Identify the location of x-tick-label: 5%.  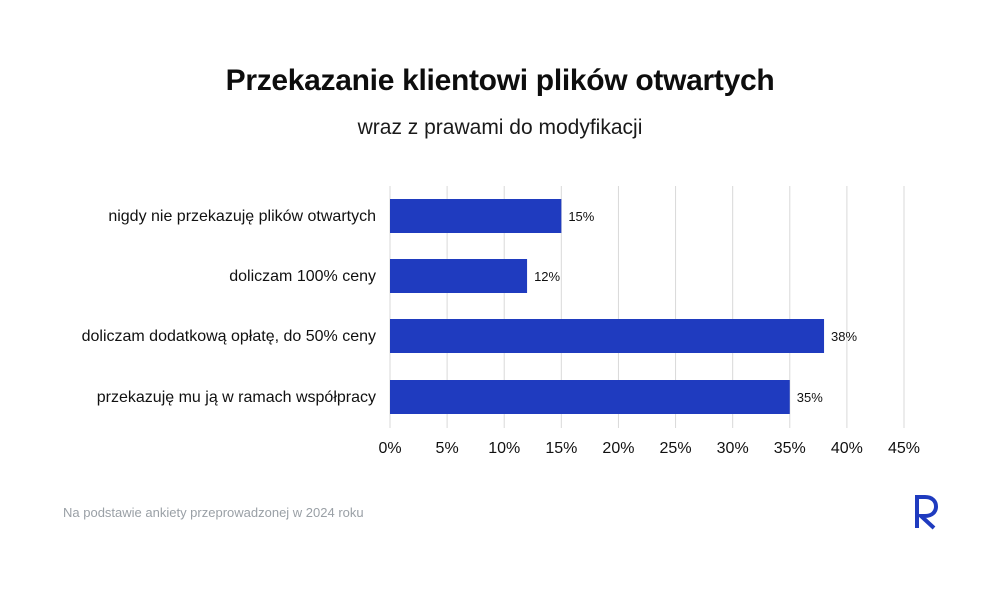
(447, 448).